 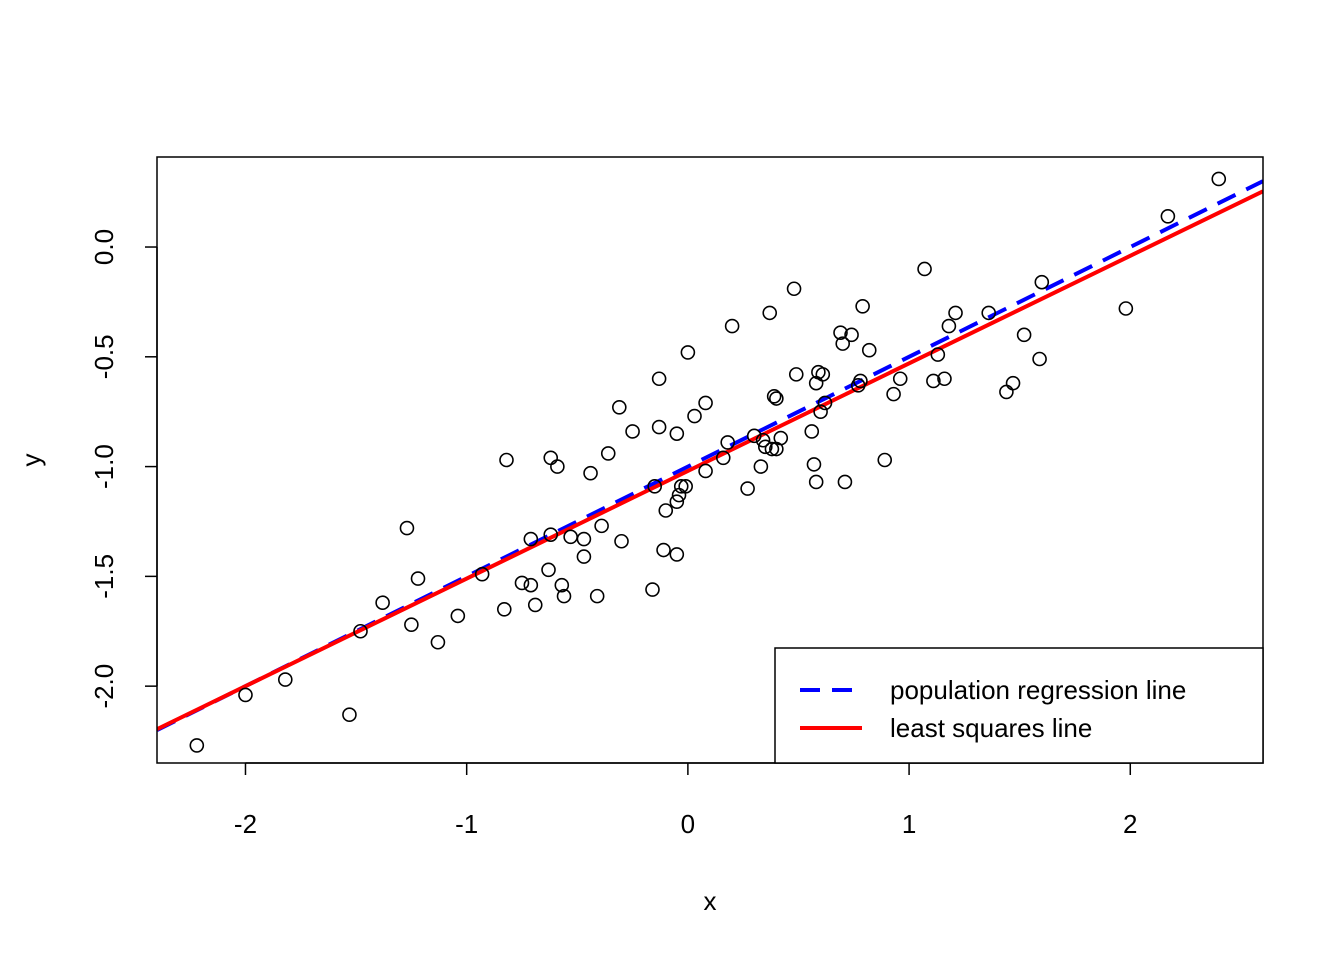 I want to click on legend-label-least-squares-line: least squares line, so click(x=991, y=728).